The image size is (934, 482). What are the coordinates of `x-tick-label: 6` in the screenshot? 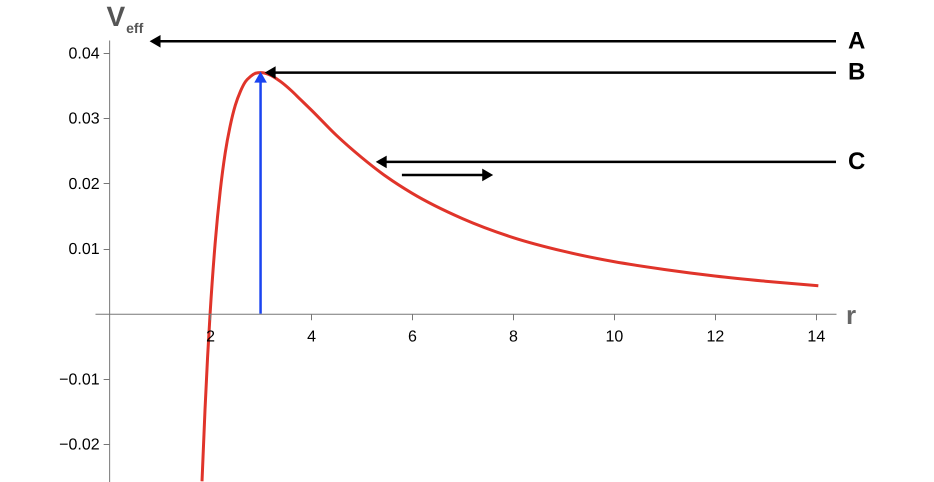 It's located at (413, 337).